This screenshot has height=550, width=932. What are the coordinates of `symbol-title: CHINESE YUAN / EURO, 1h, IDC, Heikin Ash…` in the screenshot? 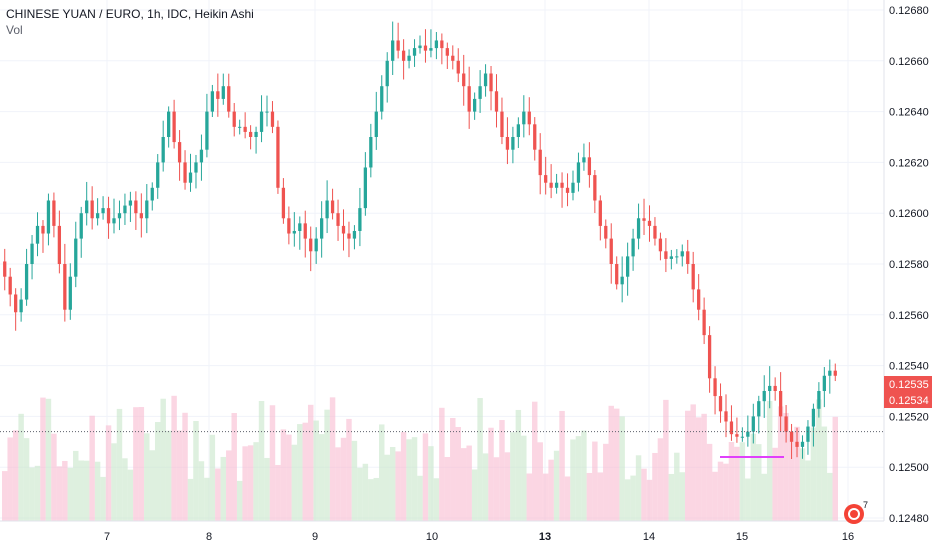 It's located at (130, 14).